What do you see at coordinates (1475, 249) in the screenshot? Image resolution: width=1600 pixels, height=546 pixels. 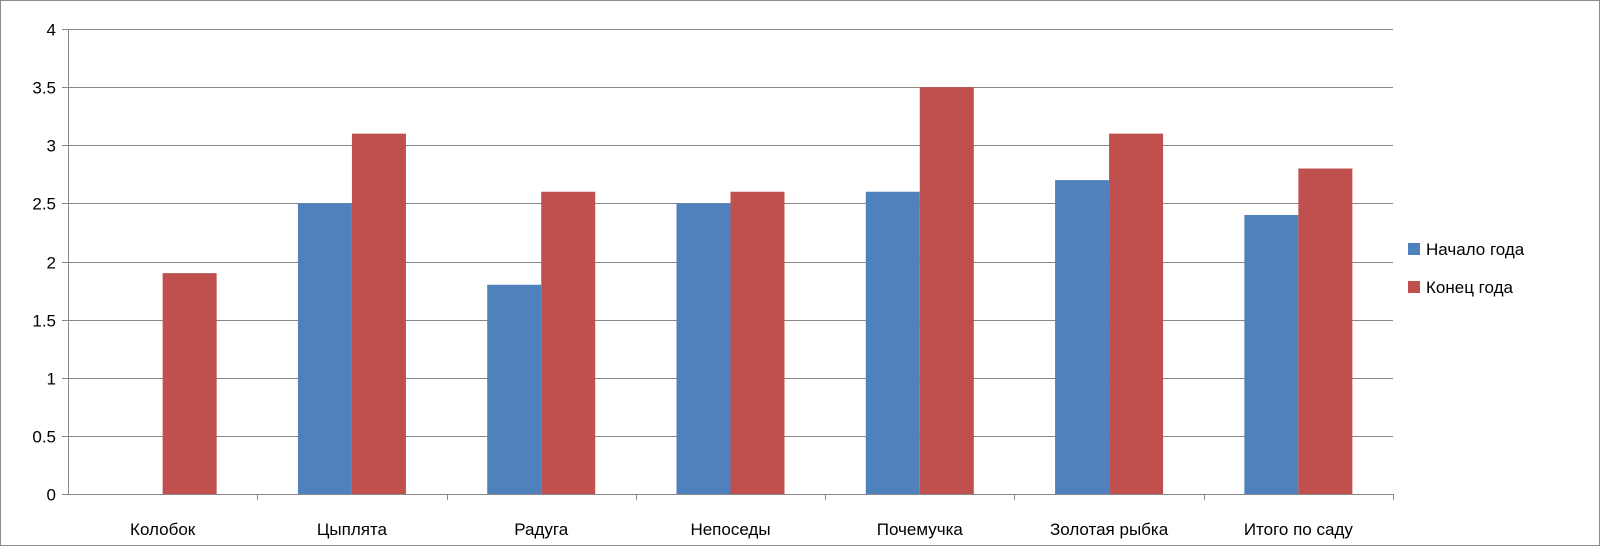 I see `legend-label: Начало года` at bounding box center [1475, 249].